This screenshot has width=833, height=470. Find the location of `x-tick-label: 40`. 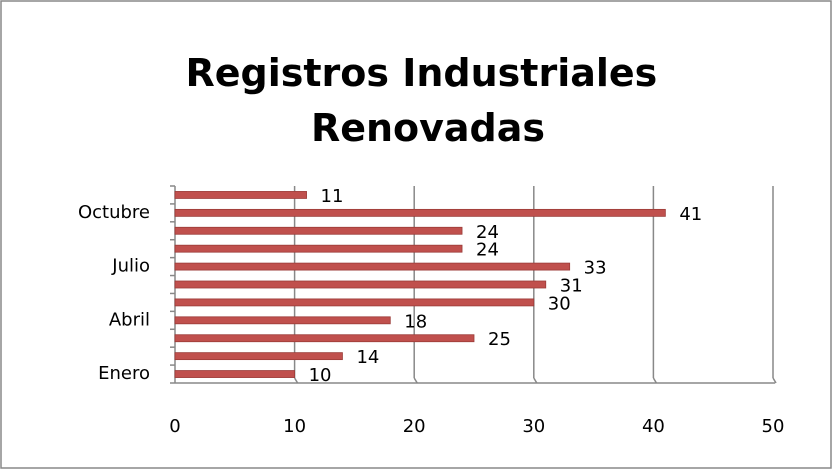

x-tick-label: 40 is located at coordinates (653, 426).